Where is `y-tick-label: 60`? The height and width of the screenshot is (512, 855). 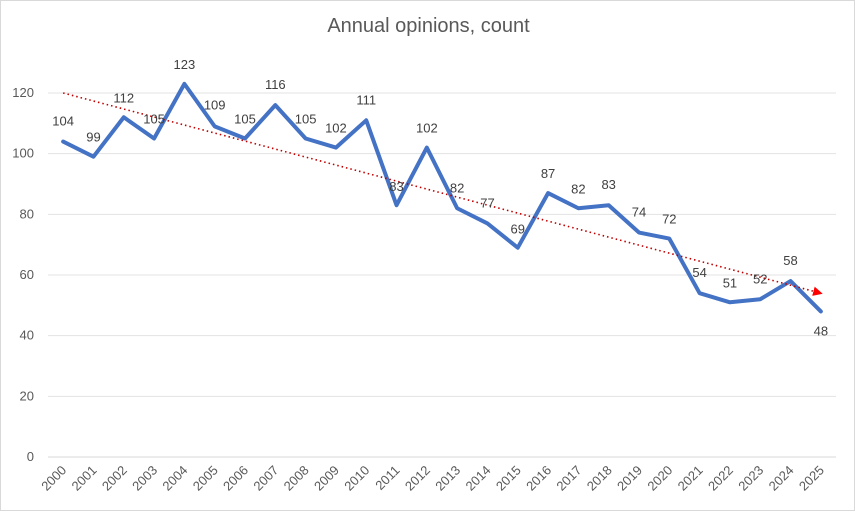 y-tick-label: 60 is located at coordinates (27, 274).